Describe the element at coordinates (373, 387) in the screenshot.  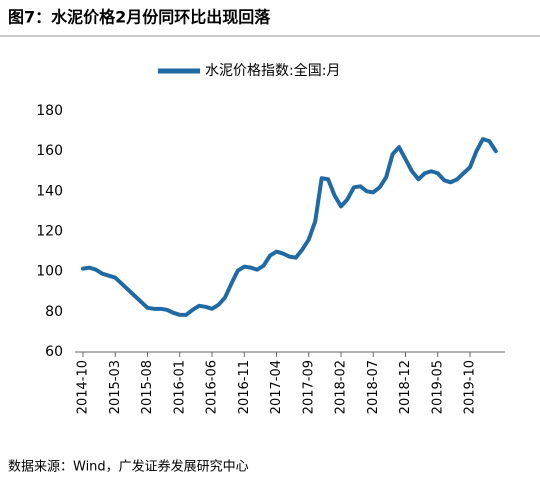
I see `x-tick-label: 2018-07` at that location.